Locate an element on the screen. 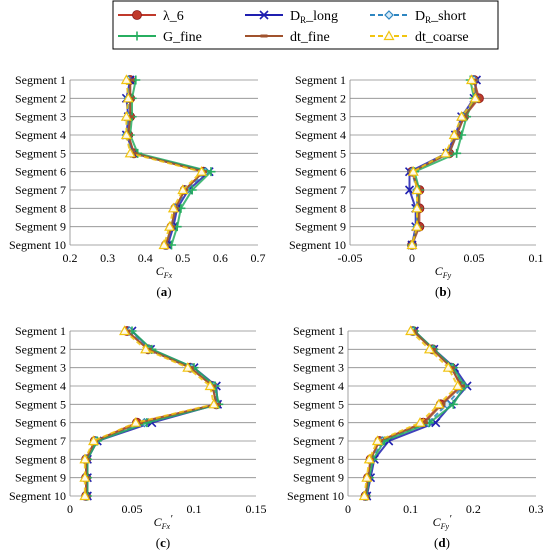  x-axis-label: CFy is located at coordinates (443, 272).